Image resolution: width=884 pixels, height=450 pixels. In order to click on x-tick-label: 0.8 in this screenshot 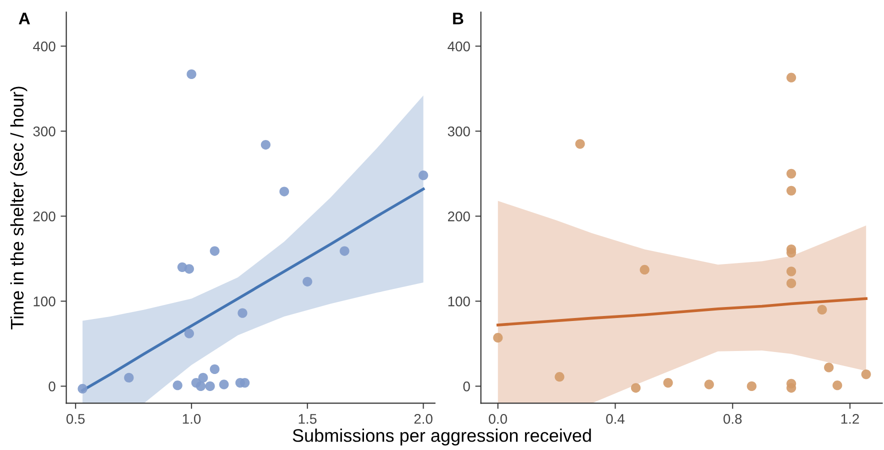, I will do `click(733, 419)`.